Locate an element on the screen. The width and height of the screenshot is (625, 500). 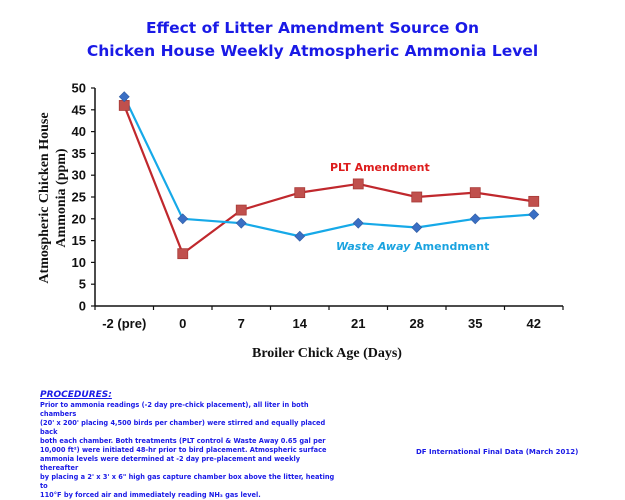
x-tick-label: 42 is located at coordinates (534, 323).